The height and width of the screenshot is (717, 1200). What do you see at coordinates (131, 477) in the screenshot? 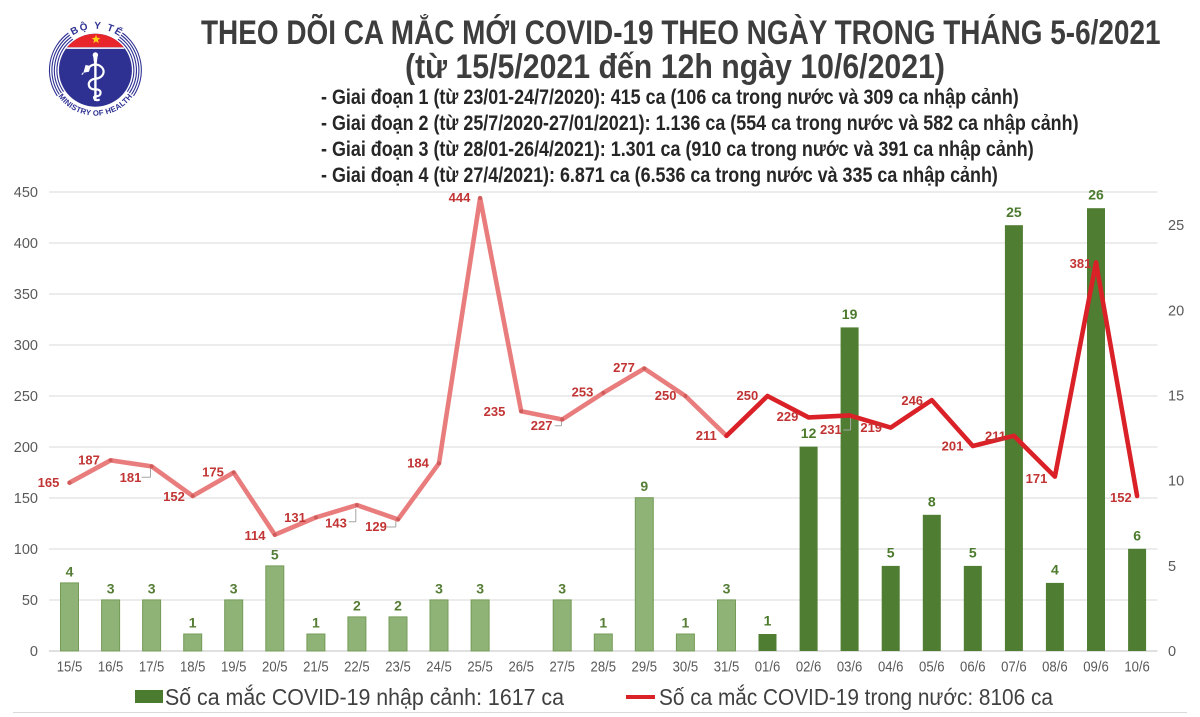
I see `svg-text: 181` at bounding box center [131, 477].